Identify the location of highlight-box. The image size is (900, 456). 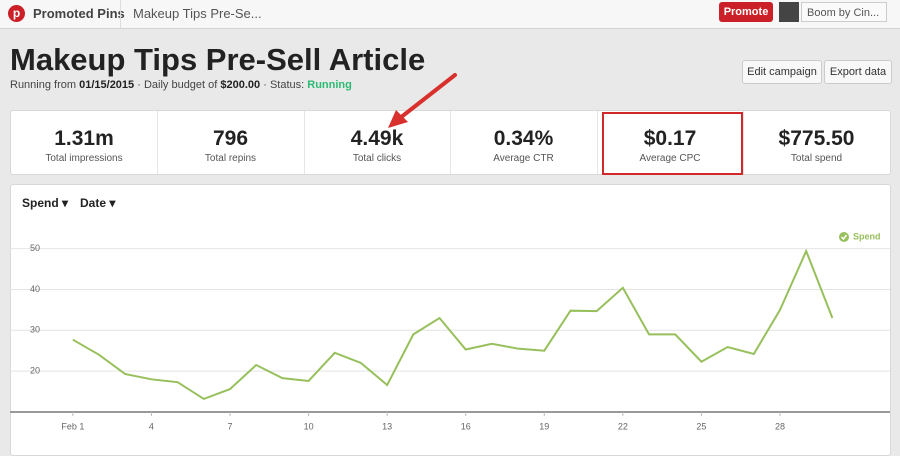
(672, 143).